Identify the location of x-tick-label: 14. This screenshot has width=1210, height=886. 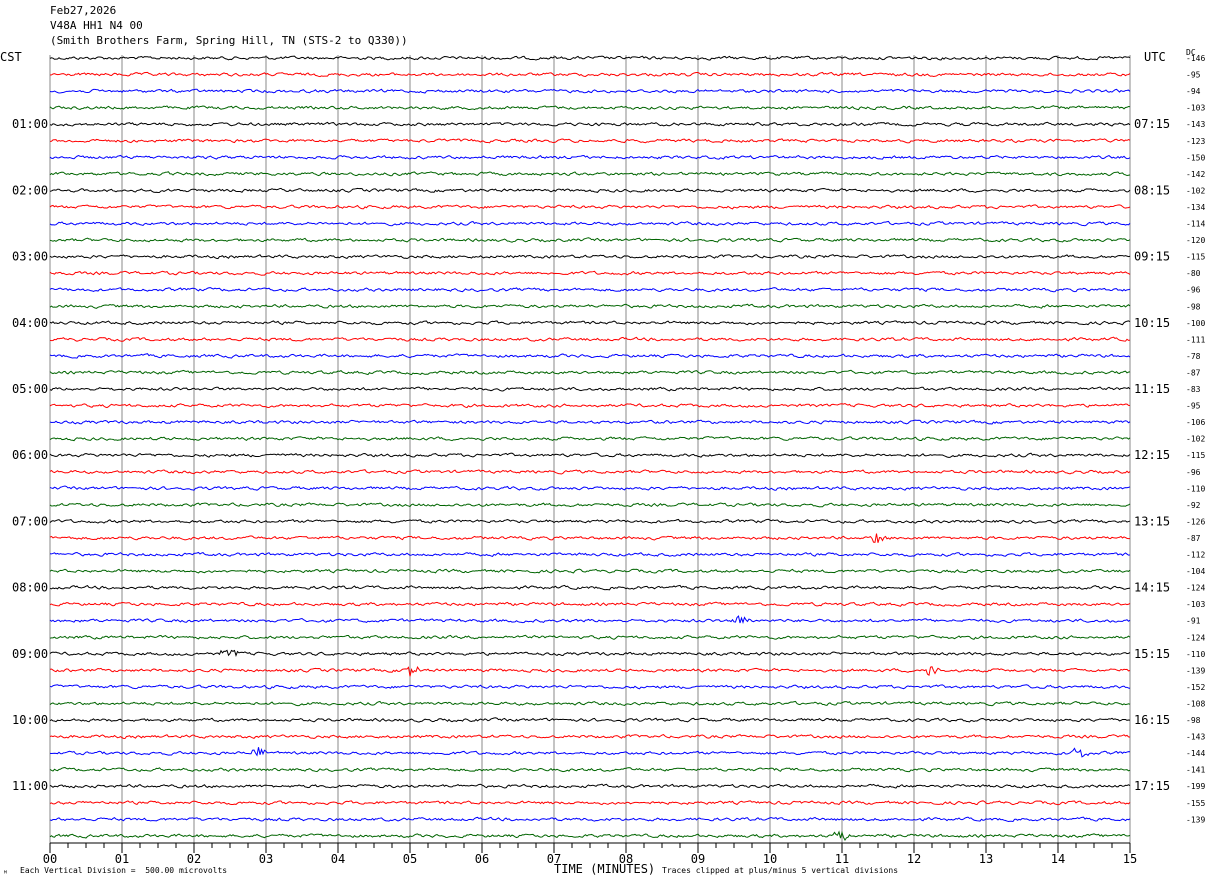
(1058, 859).